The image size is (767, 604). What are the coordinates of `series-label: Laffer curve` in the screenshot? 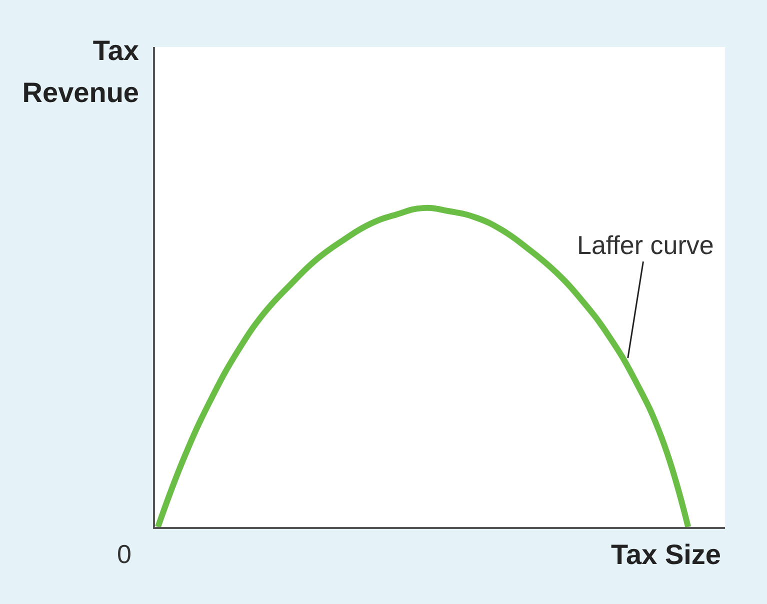 It's located at (645, 245).